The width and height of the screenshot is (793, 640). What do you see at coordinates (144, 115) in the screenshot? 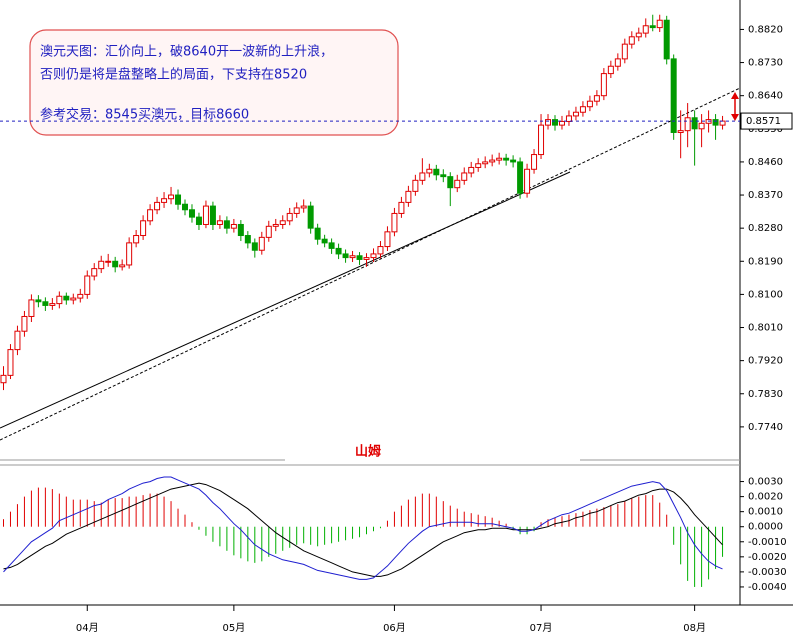
I see `annotation: 参考交易：8545买澳元，目标8660` at bounding box center [144, 115].